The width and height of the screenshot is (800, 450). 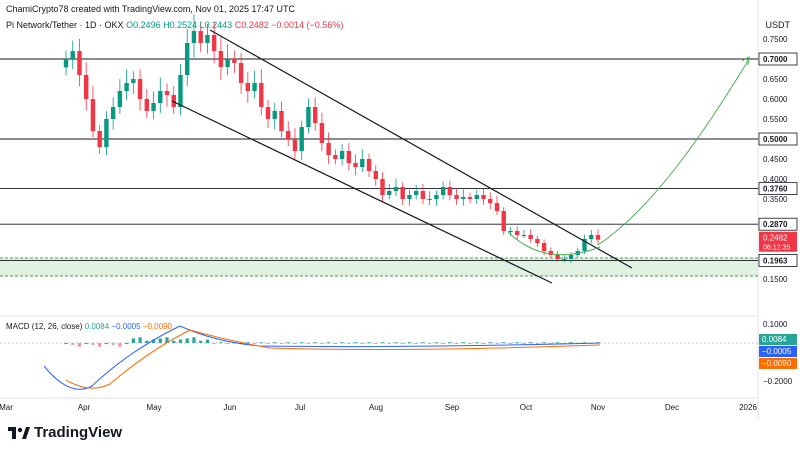 I want to click on projection-curve, so click(x=673, y=152).